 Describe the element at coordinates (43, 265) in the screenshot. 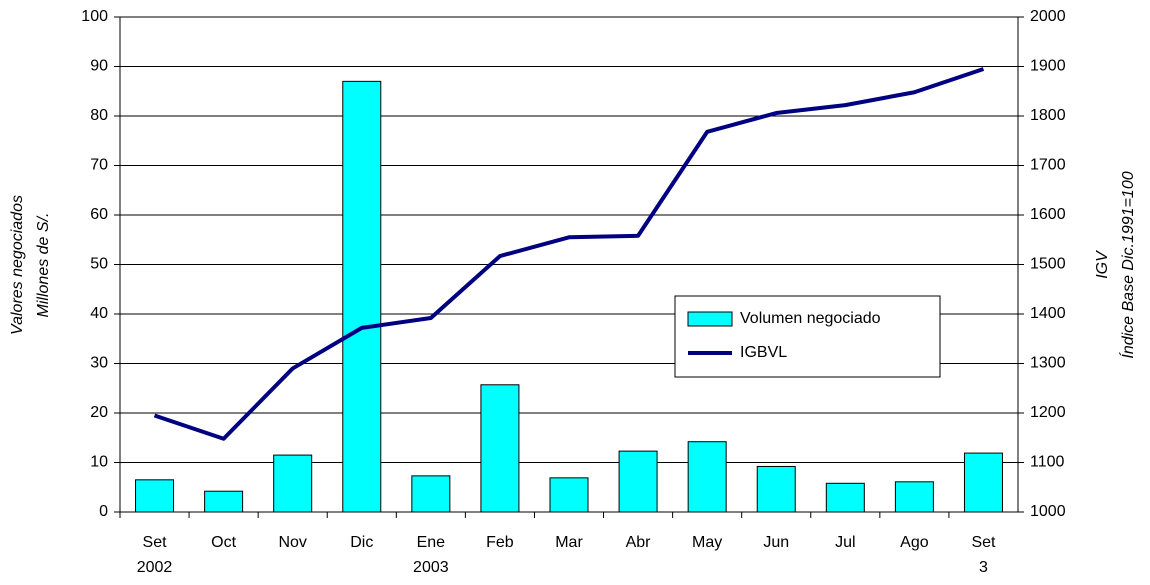

I see `y-axis-label: Millones de S/.` at that location.